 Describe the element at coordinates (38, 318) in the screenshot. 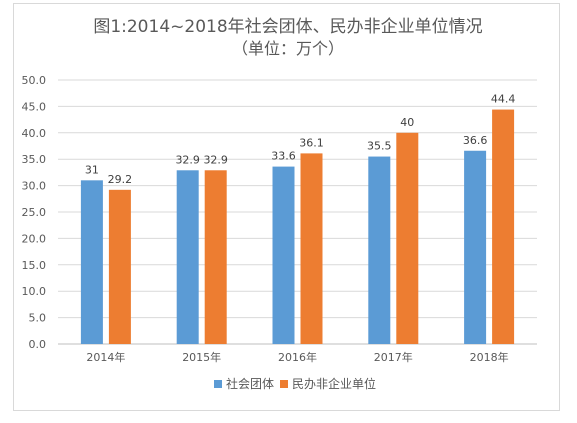

I see `y-tick-label: 5.0` at that location.